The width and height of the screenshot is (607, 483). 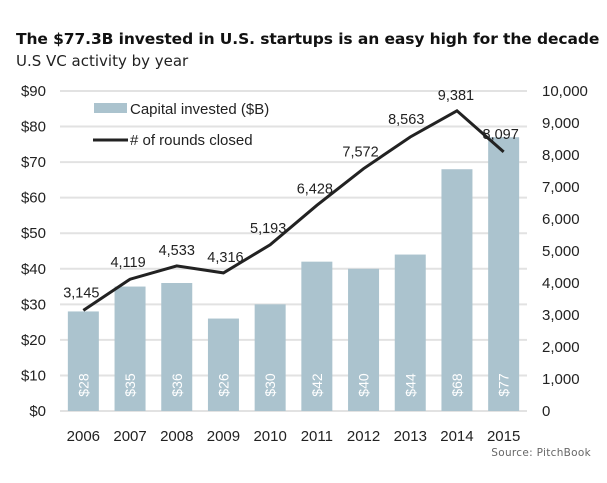 What do you see at coordinates (129, 436) in the screenshot?
I see `x-axis-tick: 2007` at bounding box center [129, 436].